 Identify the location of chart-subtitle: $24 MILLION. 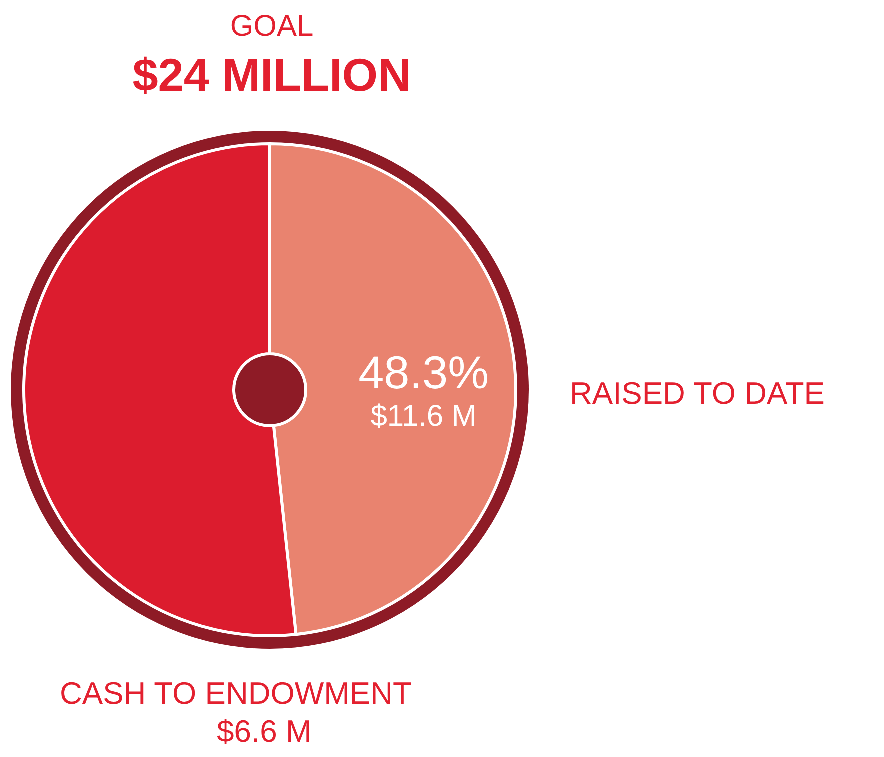
(272, 75).